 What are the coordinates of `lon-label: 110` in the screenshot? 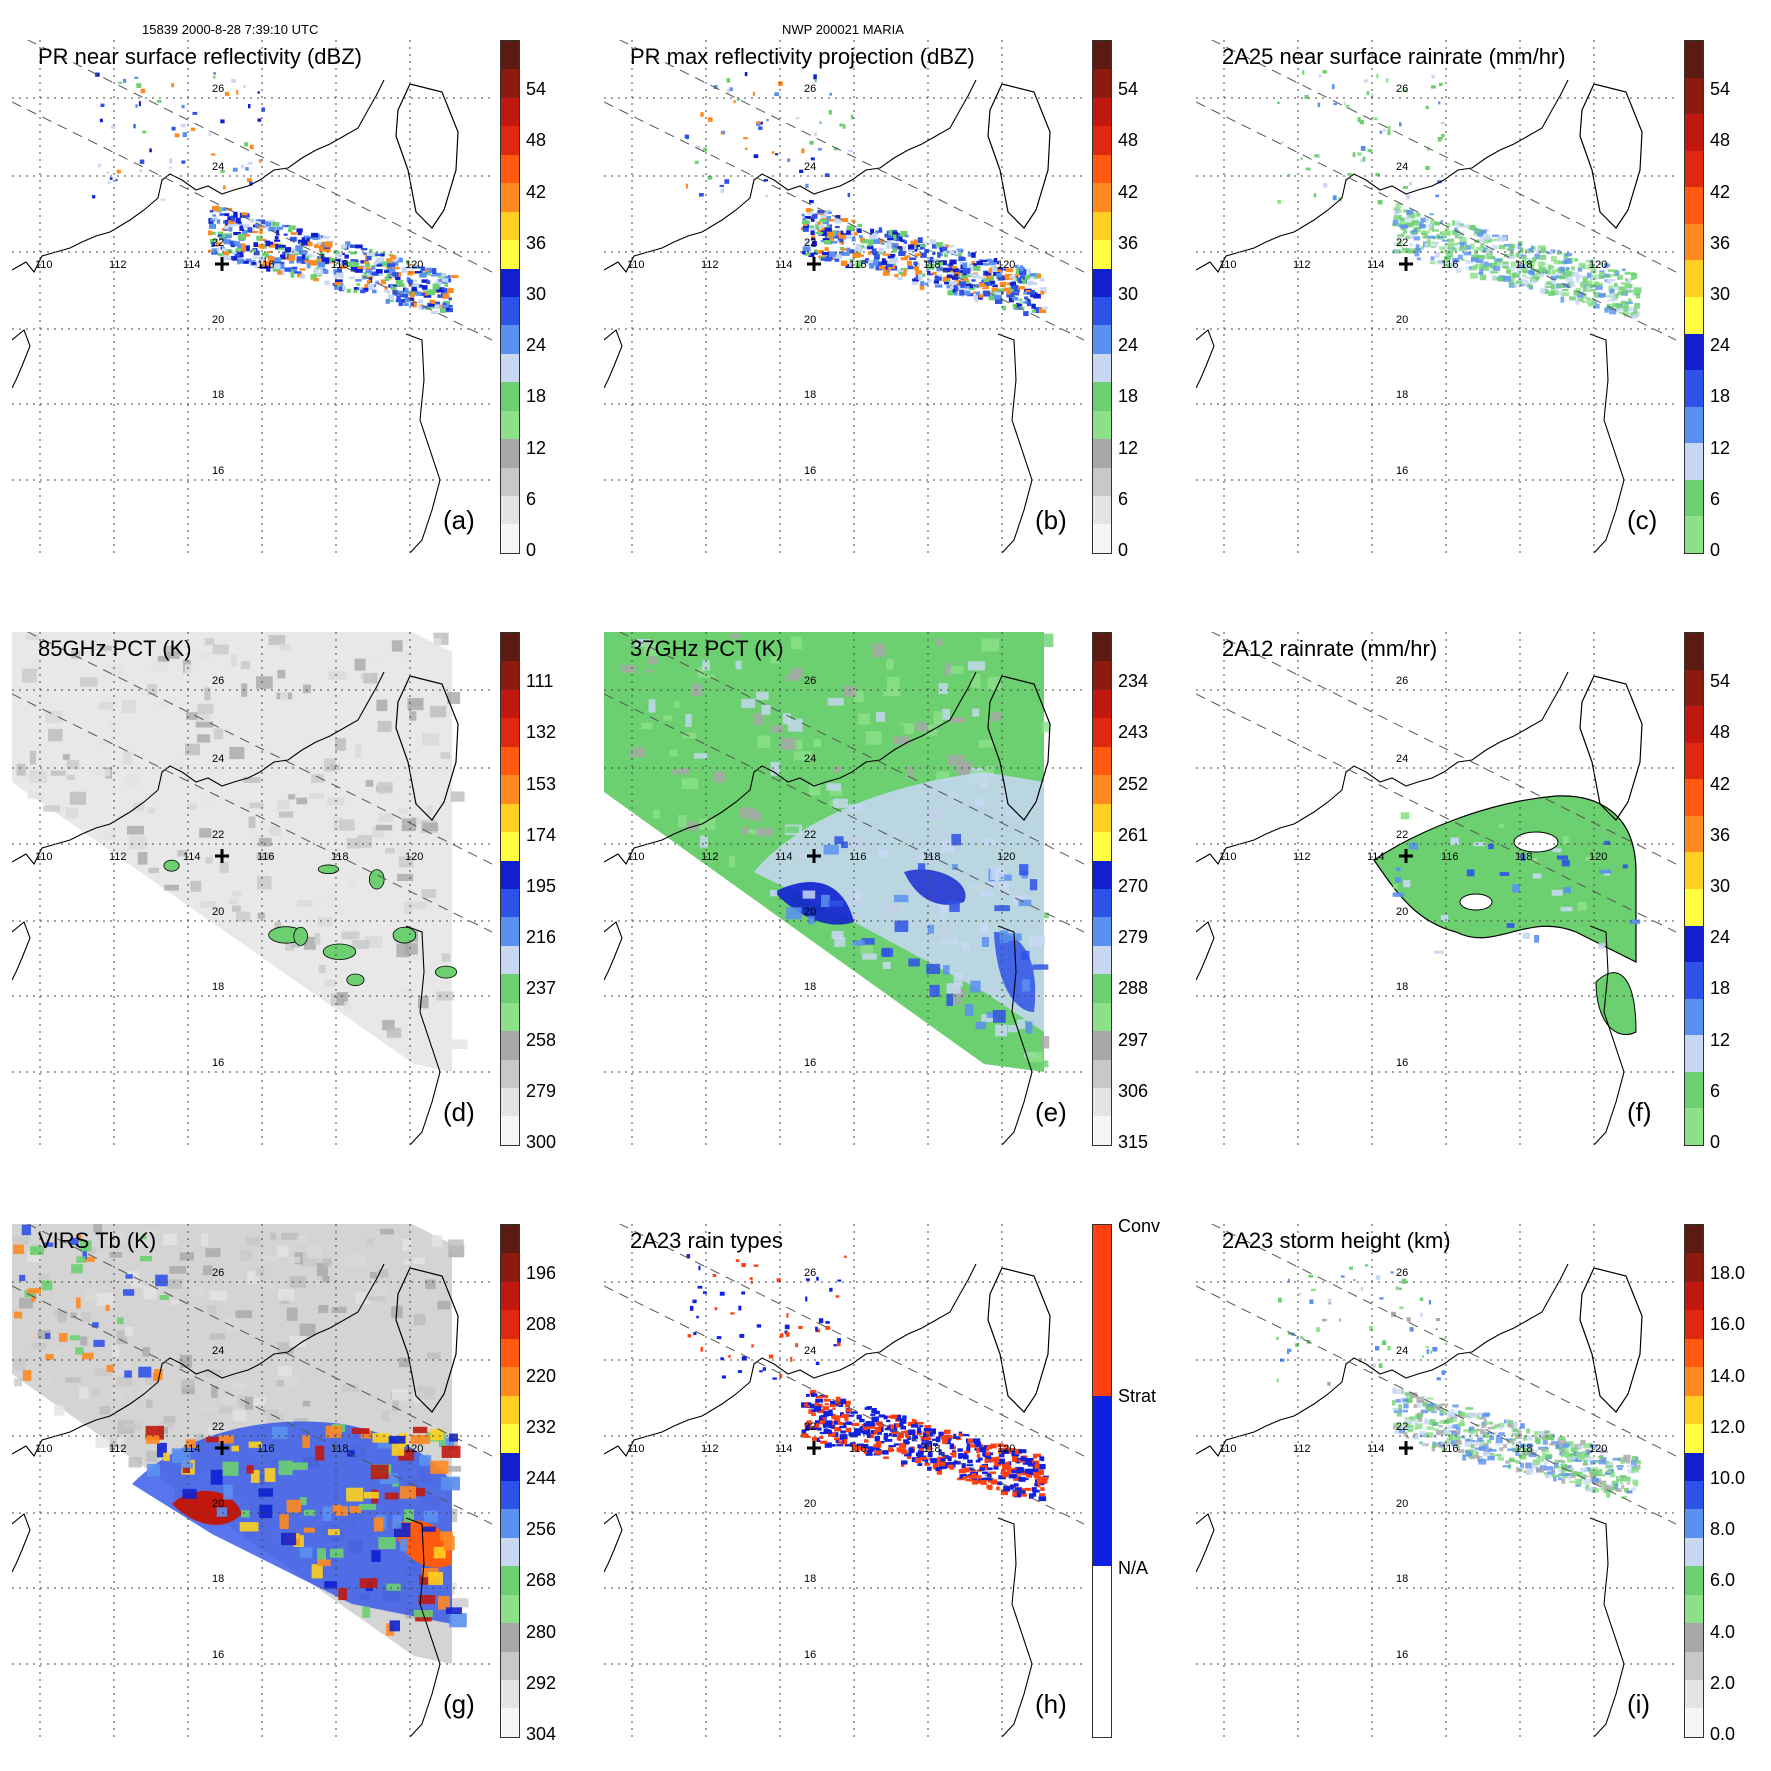 It's located at (44, 857).